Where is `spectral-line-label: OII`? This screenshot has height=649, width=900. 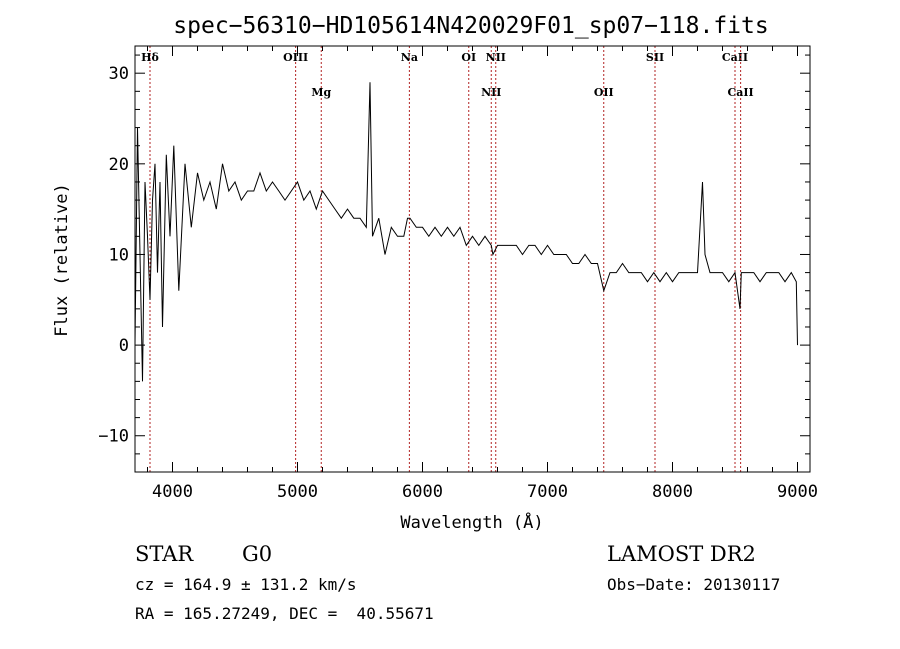
spectral-line-label: OII is located at coordinates (604, 92).